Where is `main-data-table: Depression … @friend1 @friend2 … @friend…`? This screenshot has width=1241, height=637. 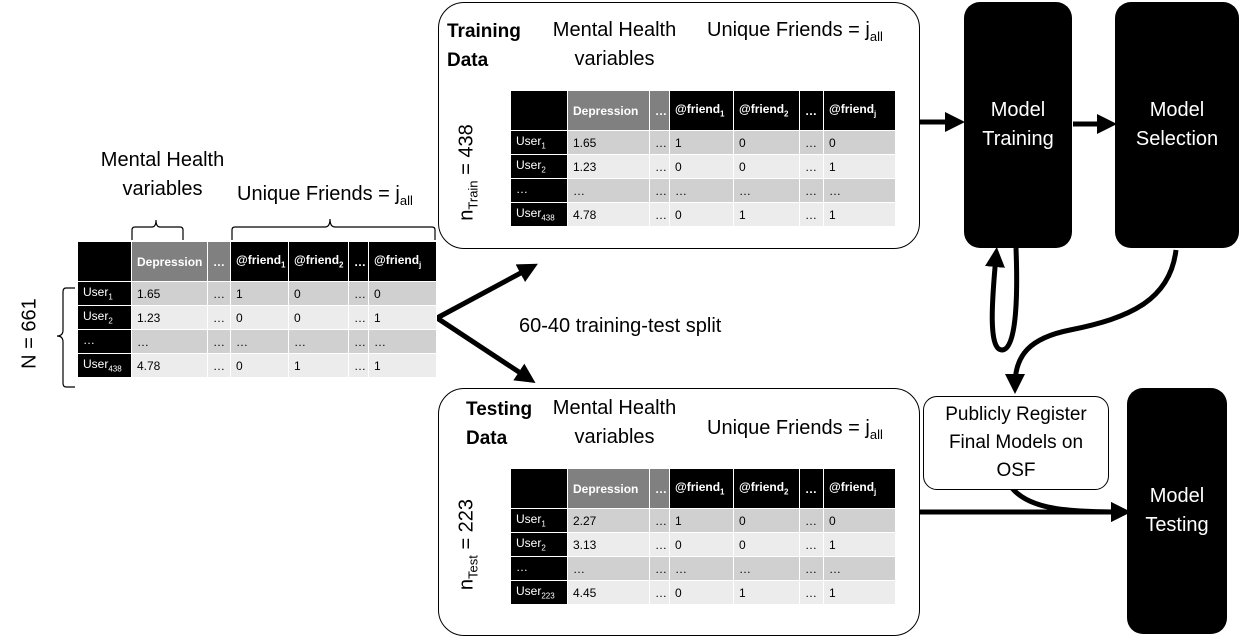
main-data-table: Depression … @friend1 @friend2 … @friend… is located at coordinates (257, 309).